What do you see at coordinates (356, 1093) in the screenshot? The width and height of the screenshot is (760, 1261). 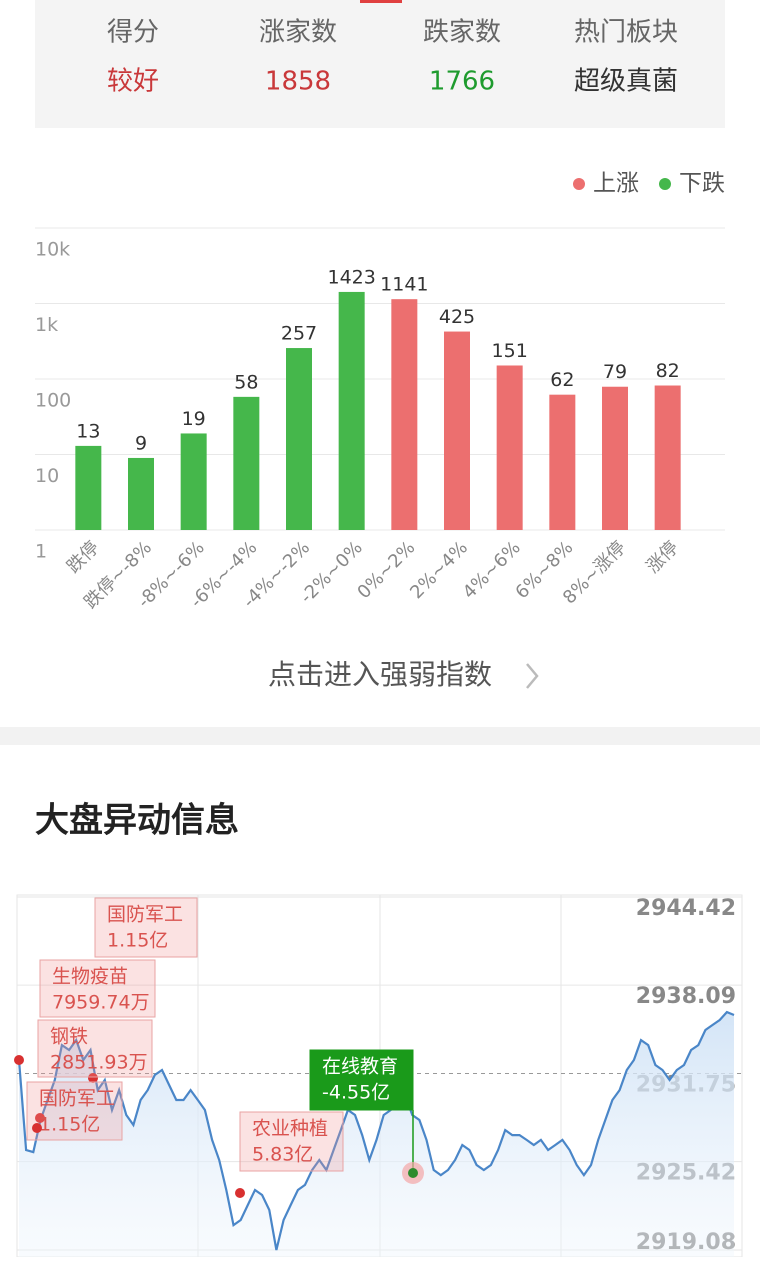 I see `annotation-amount: -4.55亿` at bounding box center [356, 1093].